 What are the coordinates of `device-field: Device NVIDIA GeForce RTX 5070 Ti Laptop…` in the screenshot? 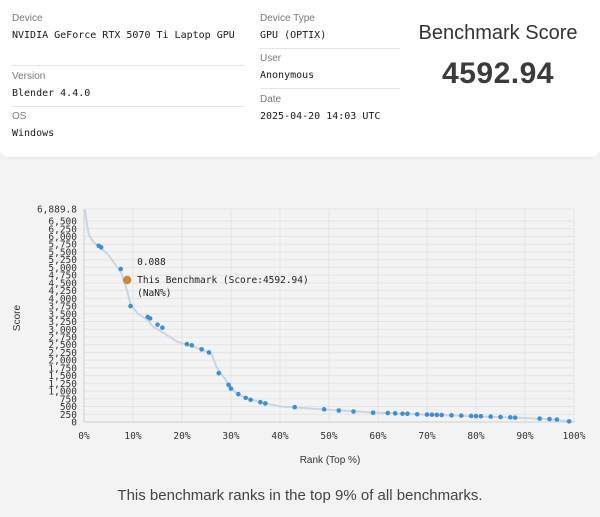 It's located at (129, 28).